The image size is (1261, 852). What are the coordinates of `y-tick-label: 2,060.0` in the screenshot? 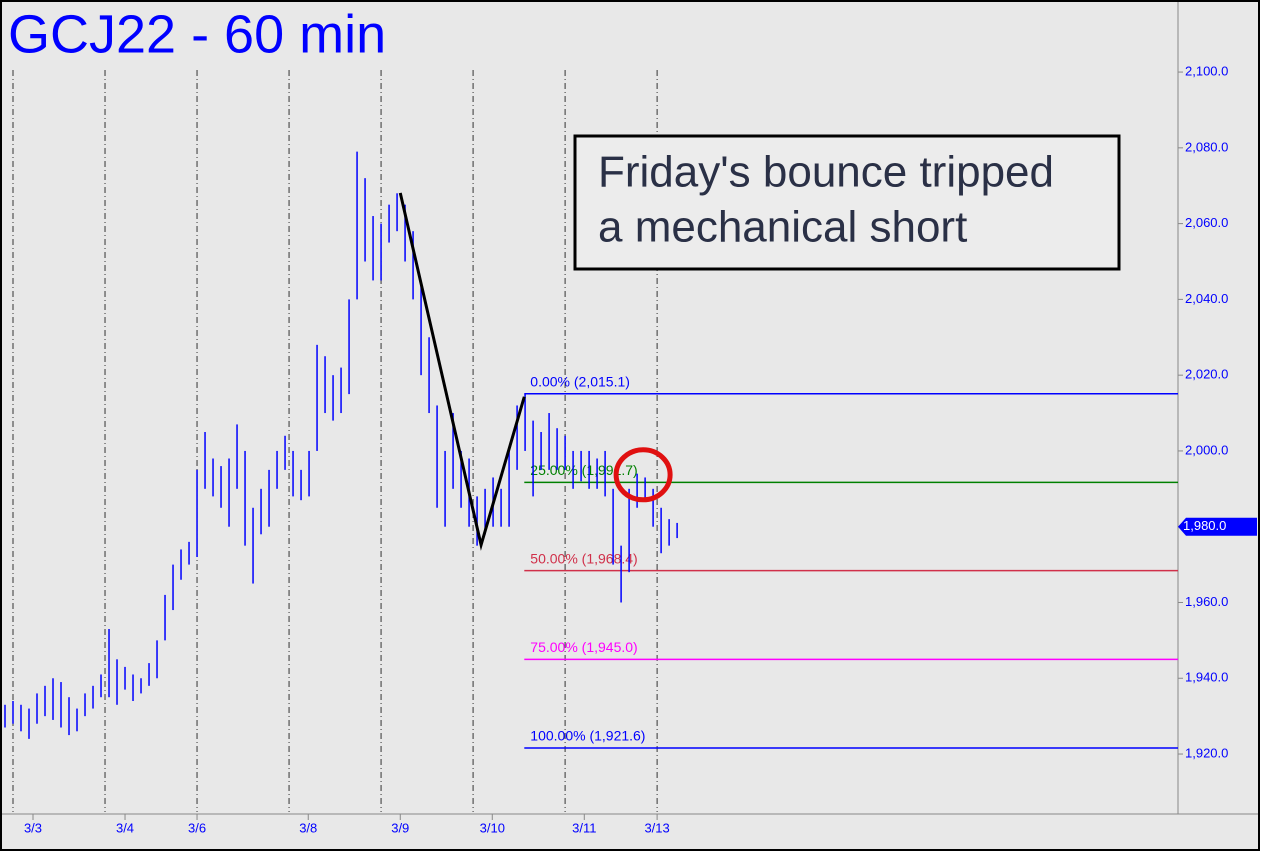 It's located at (1206, 222).